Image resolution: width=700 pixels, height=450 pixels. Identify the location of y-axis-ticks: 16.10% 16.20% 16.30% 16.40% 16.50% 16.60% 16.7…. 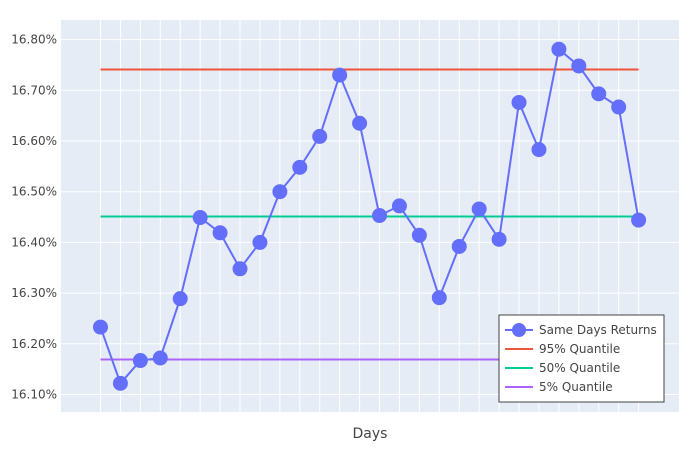
(34, 217).